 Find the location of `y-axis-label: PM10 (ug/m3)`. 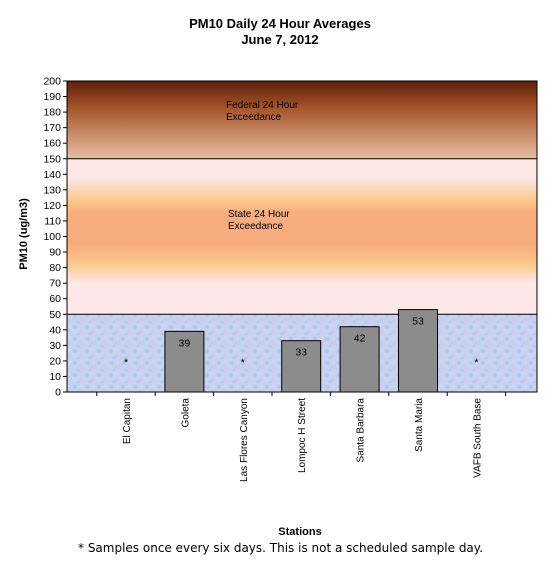

y-axis-label: PM10 (ug/m3) is located at coordinates (24, 234).